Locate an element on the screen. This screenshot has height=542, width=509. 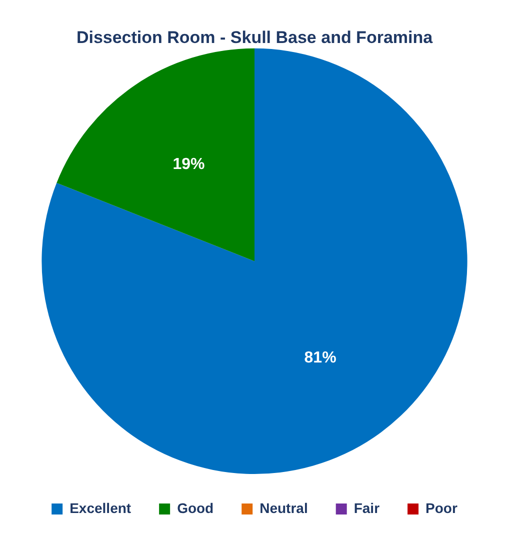
legend-label: Fair is located at coordinates (367, 508).